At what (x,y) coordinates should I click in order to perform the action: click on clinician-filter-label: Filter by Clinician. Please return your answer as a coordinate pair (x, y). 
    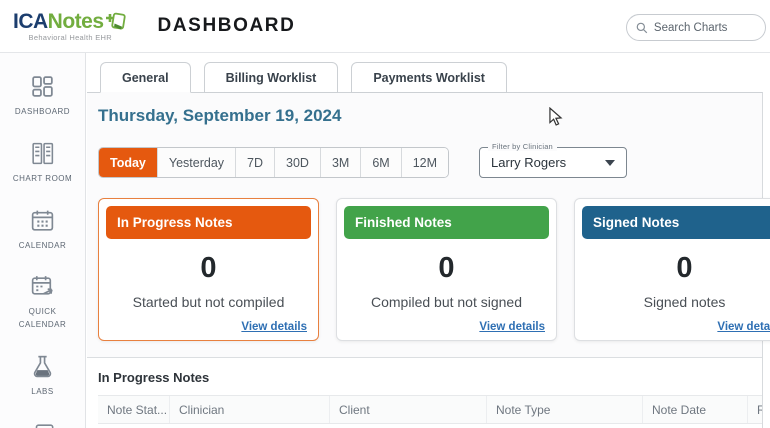
    Looking at the image, I should click on (522, 146).